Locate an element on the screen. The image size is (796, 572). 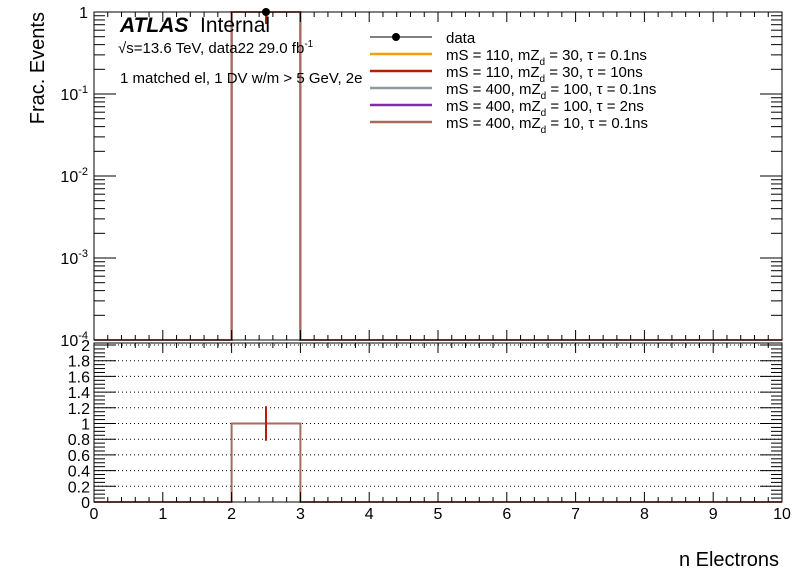
x-tick-label: 2 is located at coordinates (231, 514).